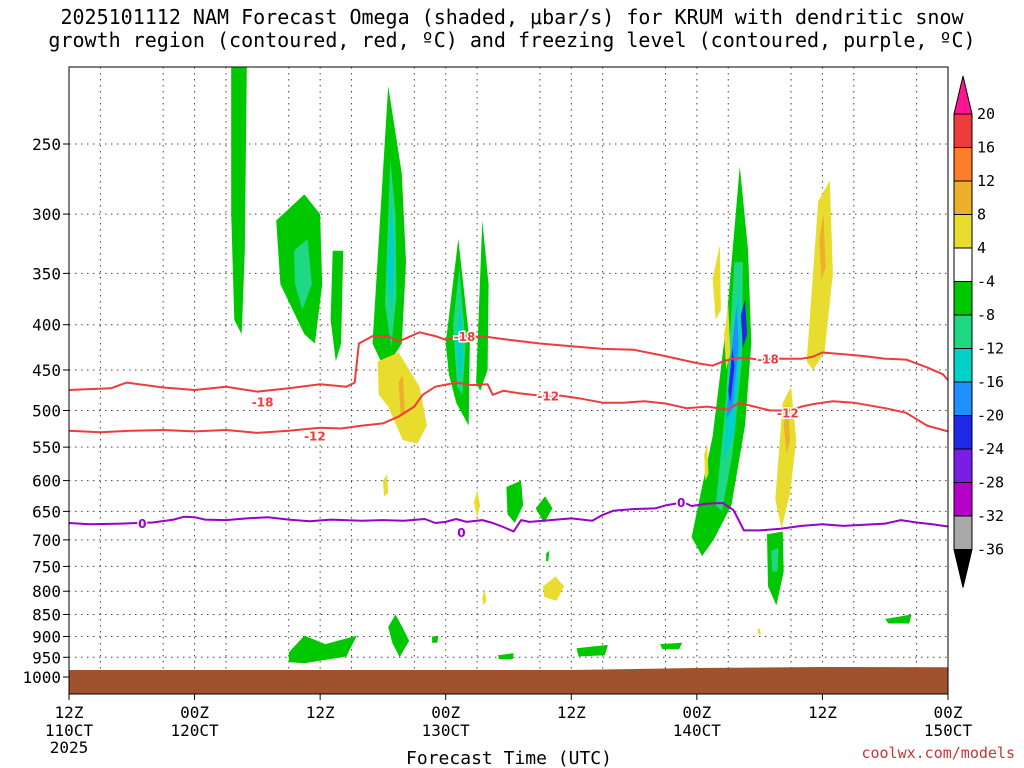  What do you see at coordinates (41, 677) in the screenshot?
I see `y-tick-label: 1000` at bounding box center [41, 677].